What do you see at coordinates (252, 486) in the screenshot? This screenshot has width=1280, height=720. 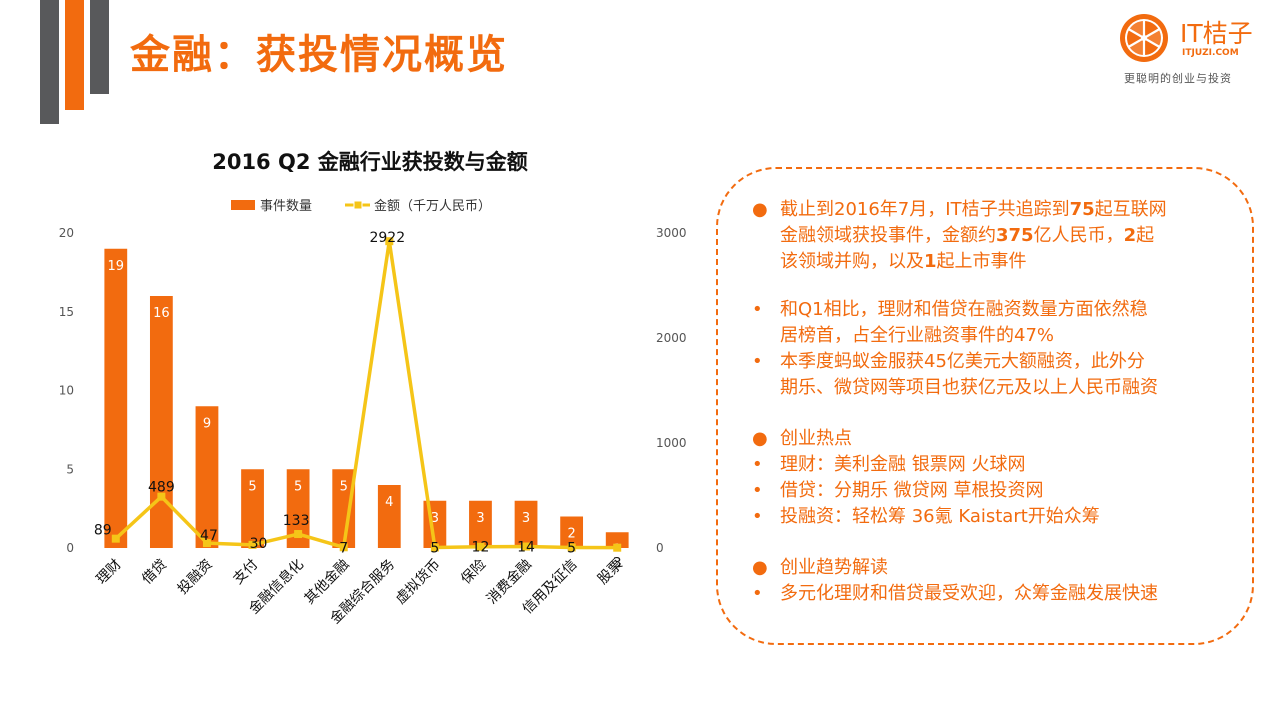 I see `bar-label-3: 5` at bounding box center [252, 486].